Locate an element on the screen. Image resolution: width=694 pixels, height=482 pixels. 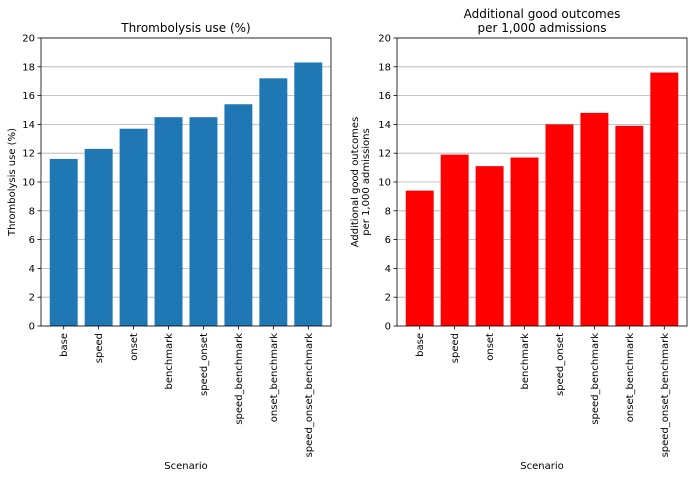
chart2-ytick-label-6: 12 is located at coordinates (384, 154).